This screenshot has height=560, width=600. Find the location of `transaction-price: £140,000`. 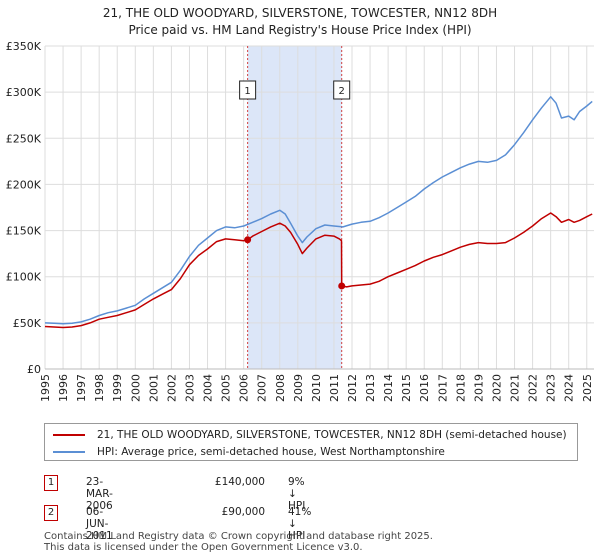

transaction-price: £140,000 is located at coordinates (239, 482).